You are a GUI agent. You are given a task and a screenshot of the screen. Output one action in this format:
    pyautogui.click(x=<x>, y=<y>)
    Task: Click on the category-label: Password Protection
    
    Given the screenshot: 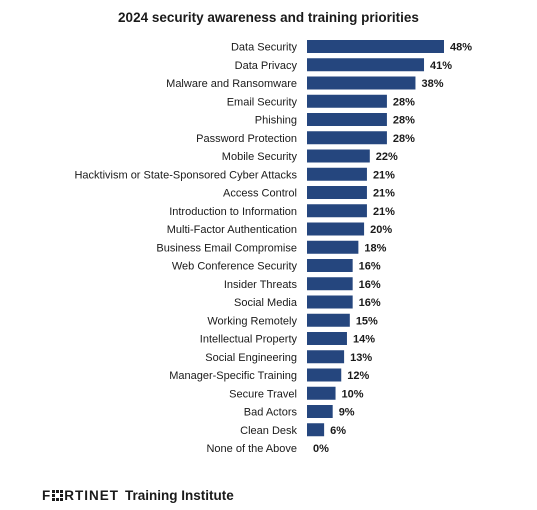 What is the action you would take?
    pyautogui.click(x=246, y=139)
    